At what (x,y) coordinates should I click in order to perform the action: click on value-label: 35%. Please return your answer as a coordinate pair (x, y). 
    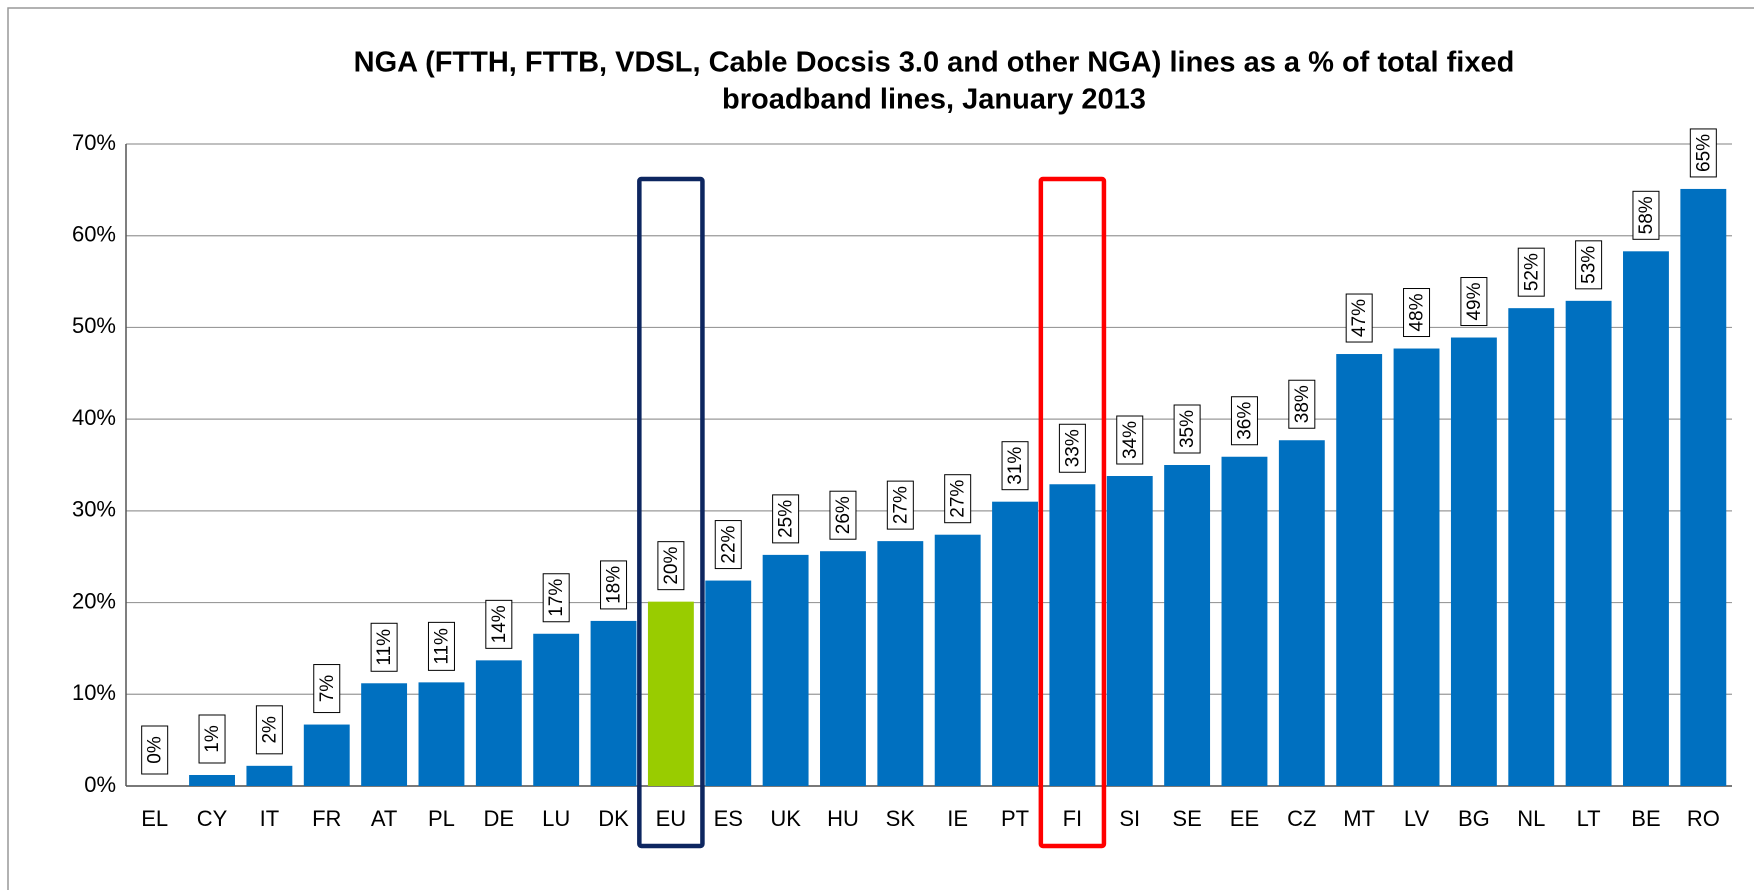
    Looking at the image, I should click on (1187, 429).